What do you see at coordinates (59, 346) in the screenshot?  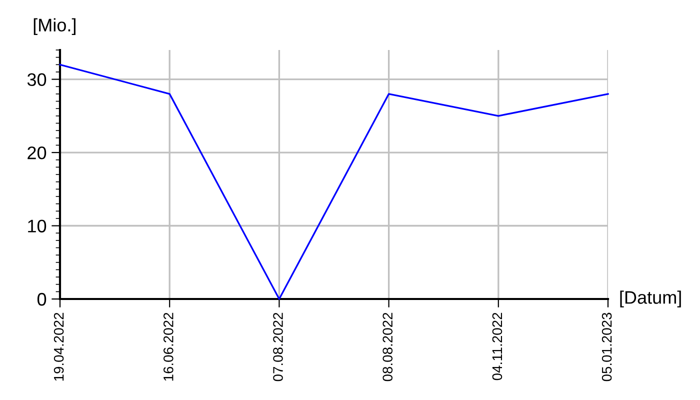 I see `x-tick-label: 19.04.2022` at bounding box center [59, 346].